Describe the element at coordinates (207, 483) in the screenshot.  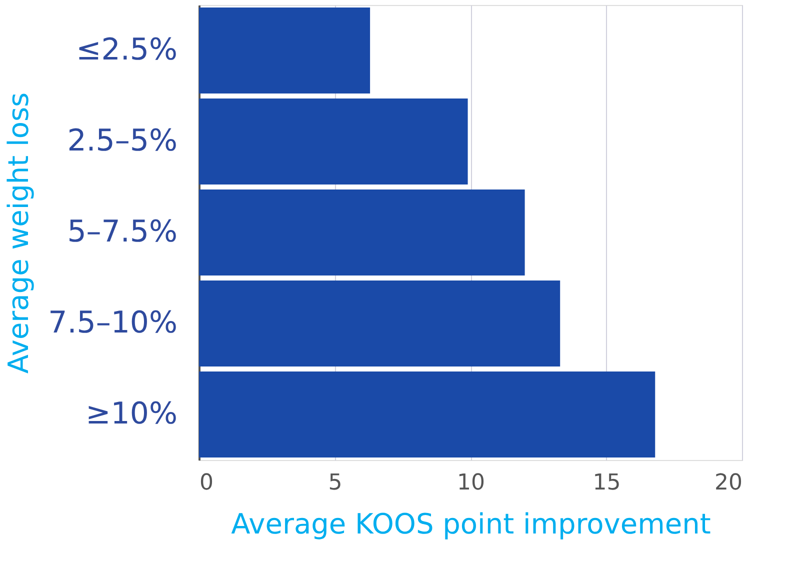
I see `x-tick-label: 0` at that location.